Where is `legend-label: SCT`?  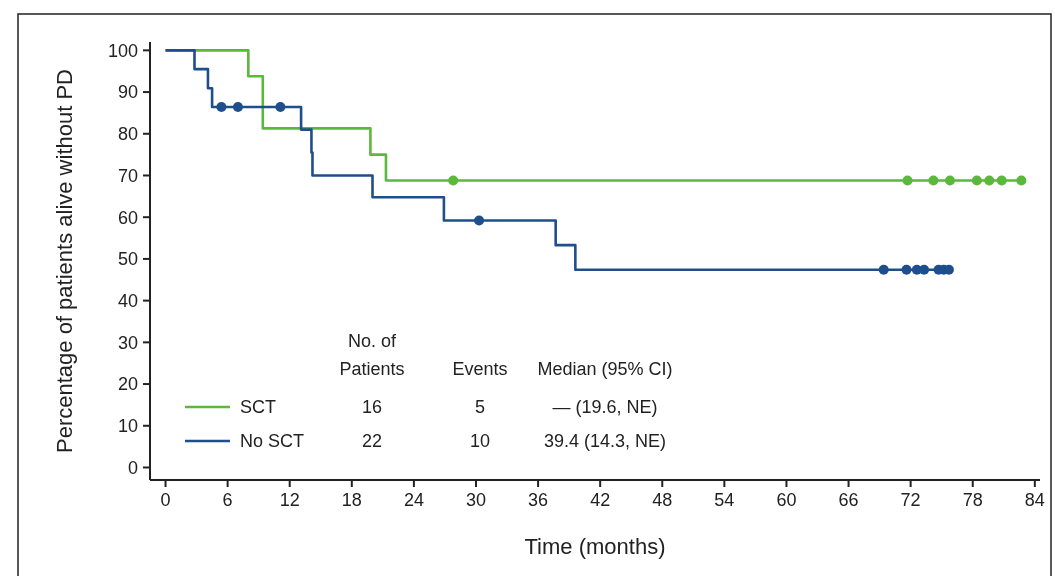
legend-label: SCT is located at coordinates (258, 407).